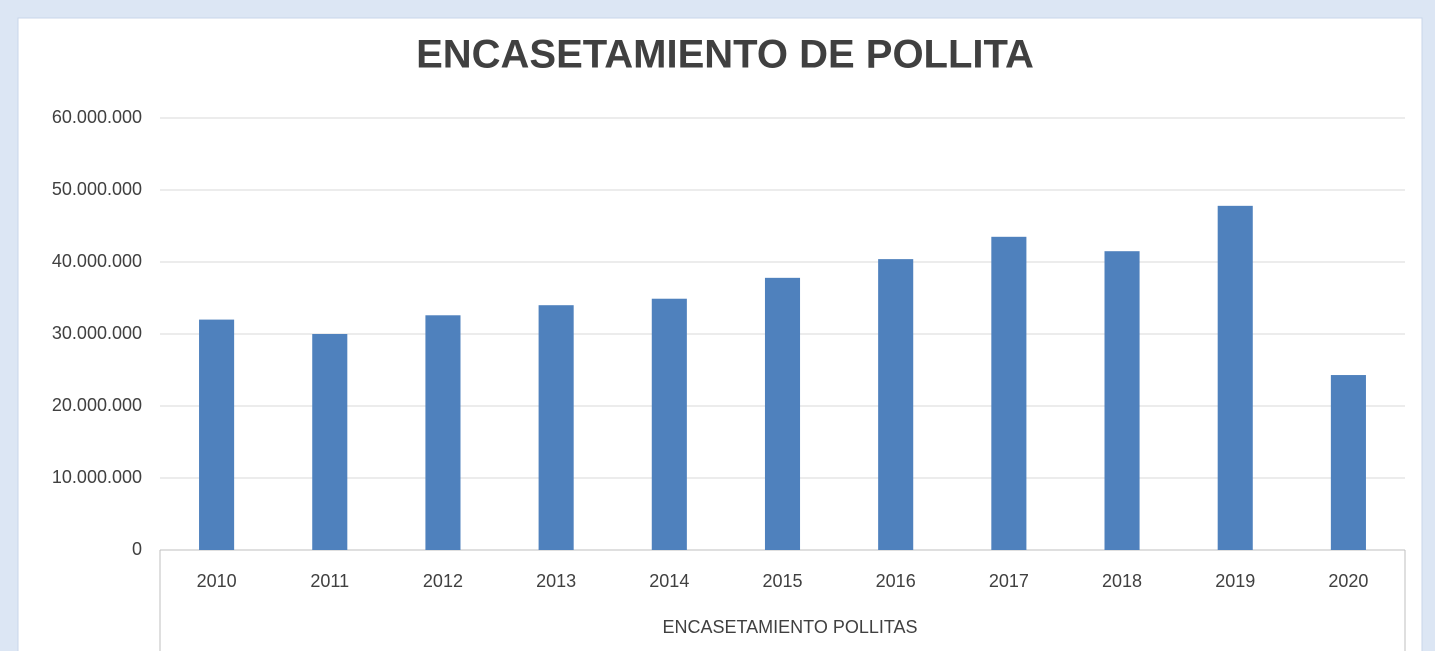 The image size is (1435, 651). What do you see at coordinates (137, 549) in the screenshot?
I see `y-tick-label: 0` at bounding box center [137, 549].